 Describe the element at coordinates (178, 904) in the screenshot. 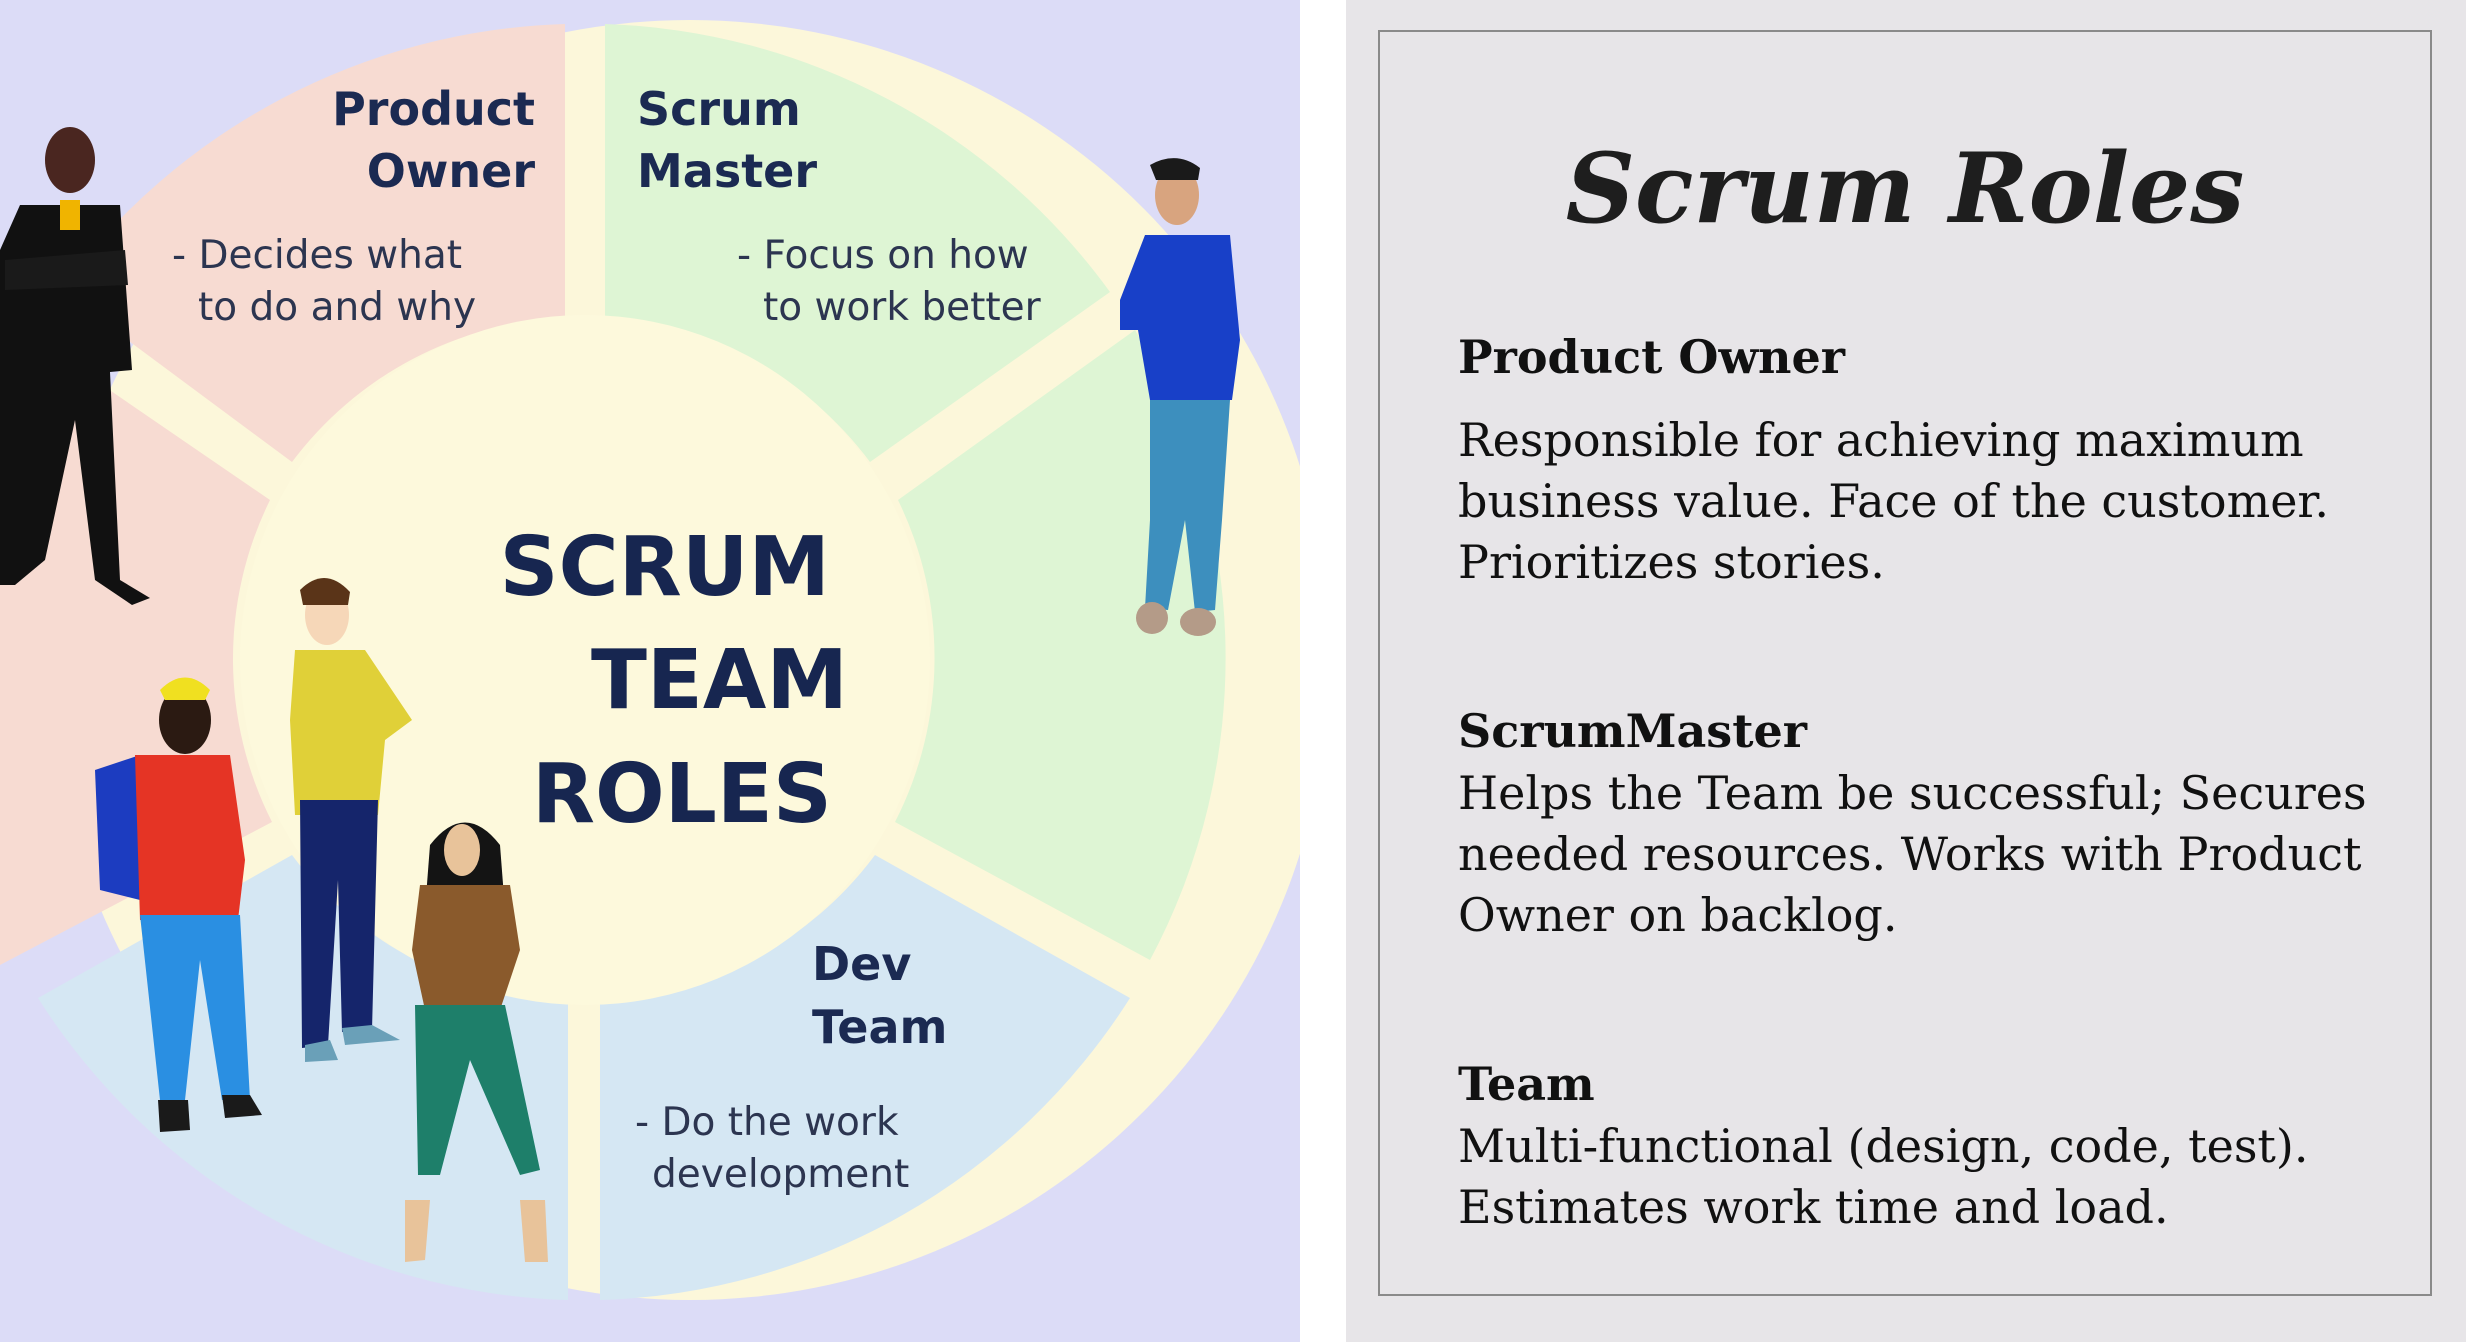

I see `person-backpack-illustration` at that location.